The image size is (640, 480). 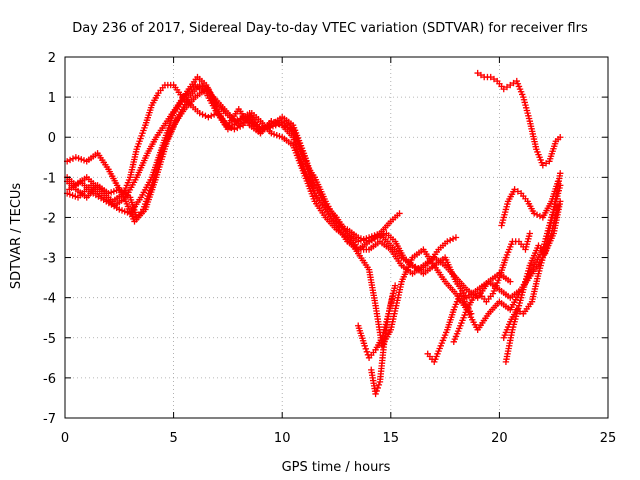 What do you see at coordinates (49, 218) in the screenshot?
I see `y-tick-label: -2` at bounding box center [49, 218].